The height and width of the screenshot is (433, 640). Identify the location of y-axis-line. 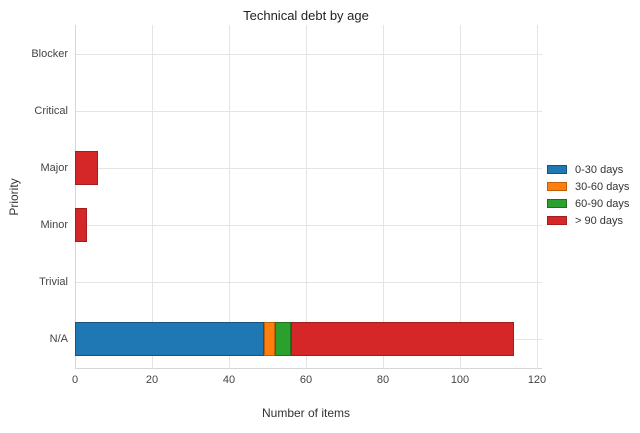
(75, 196).